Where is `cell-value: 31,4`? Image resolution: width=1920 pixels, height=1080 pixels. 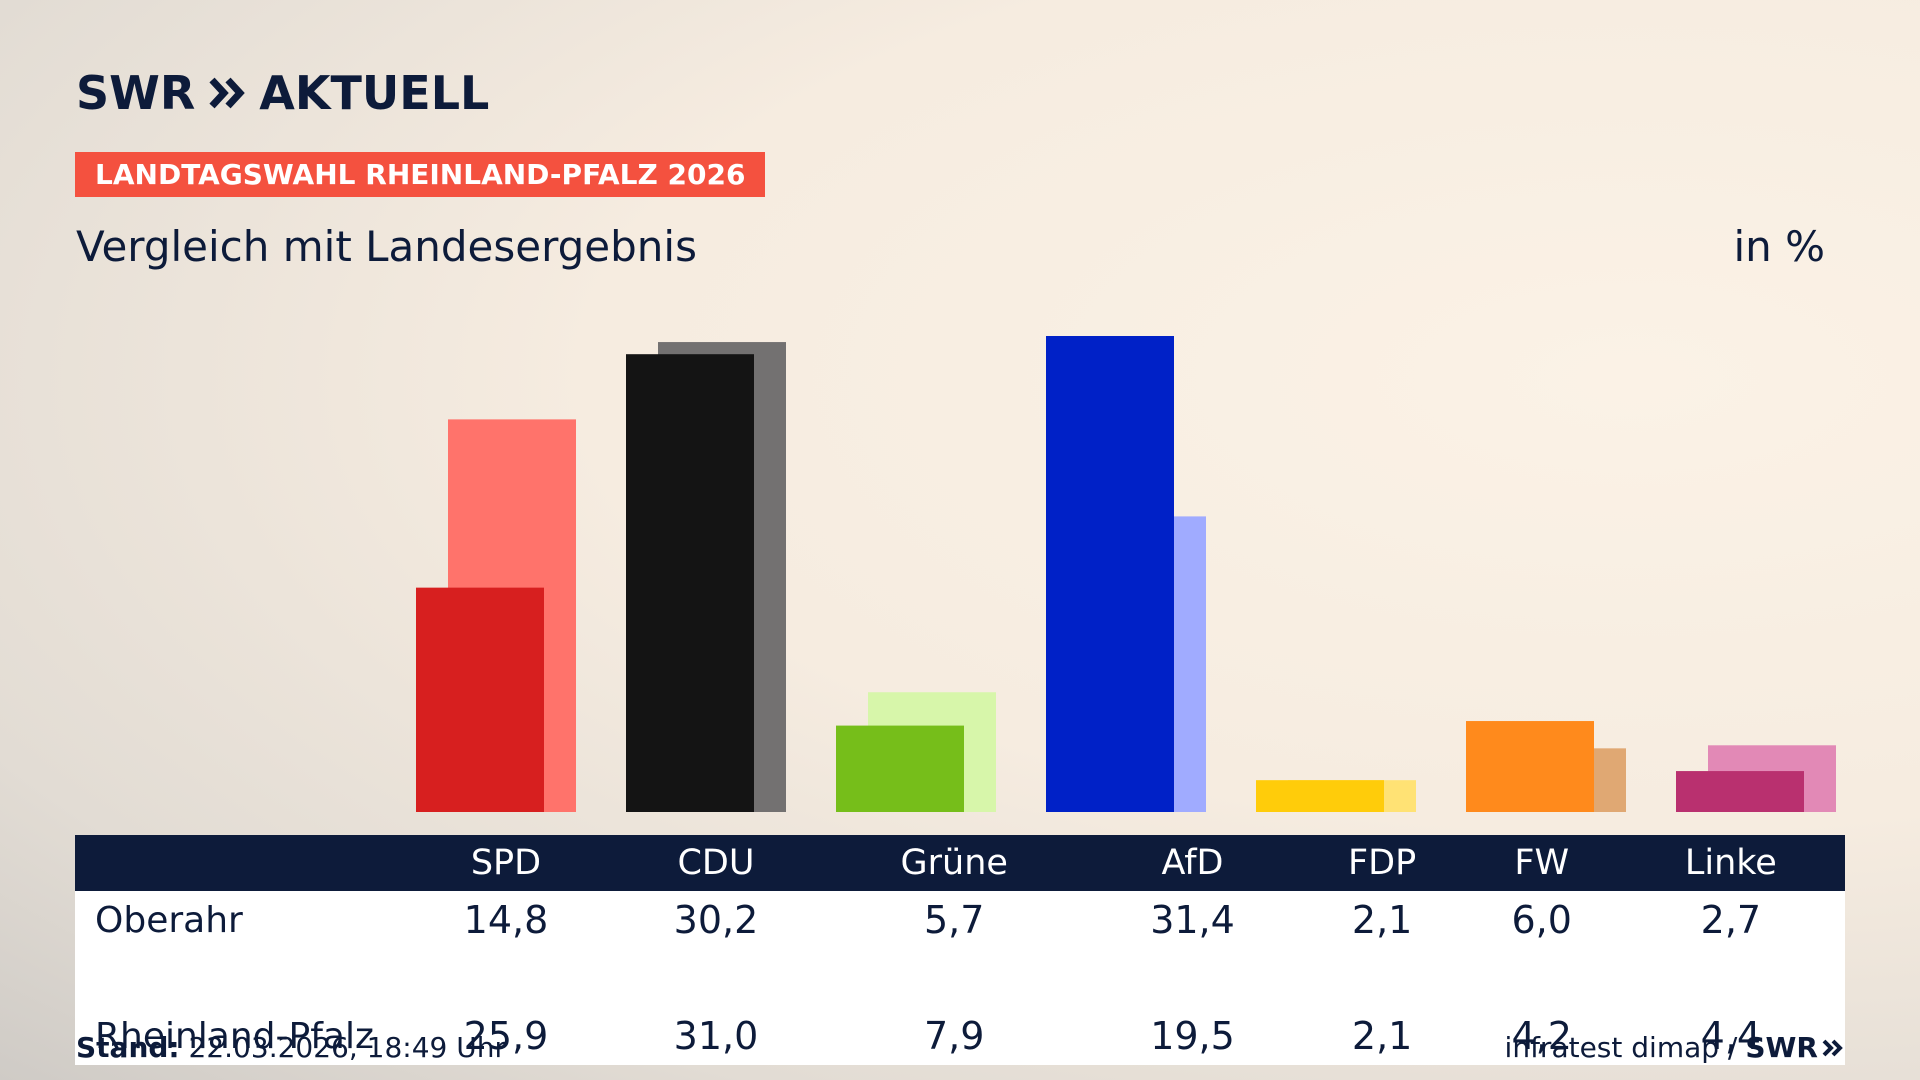 cell-value: 31,4 is located at coordinates (1192, 920).